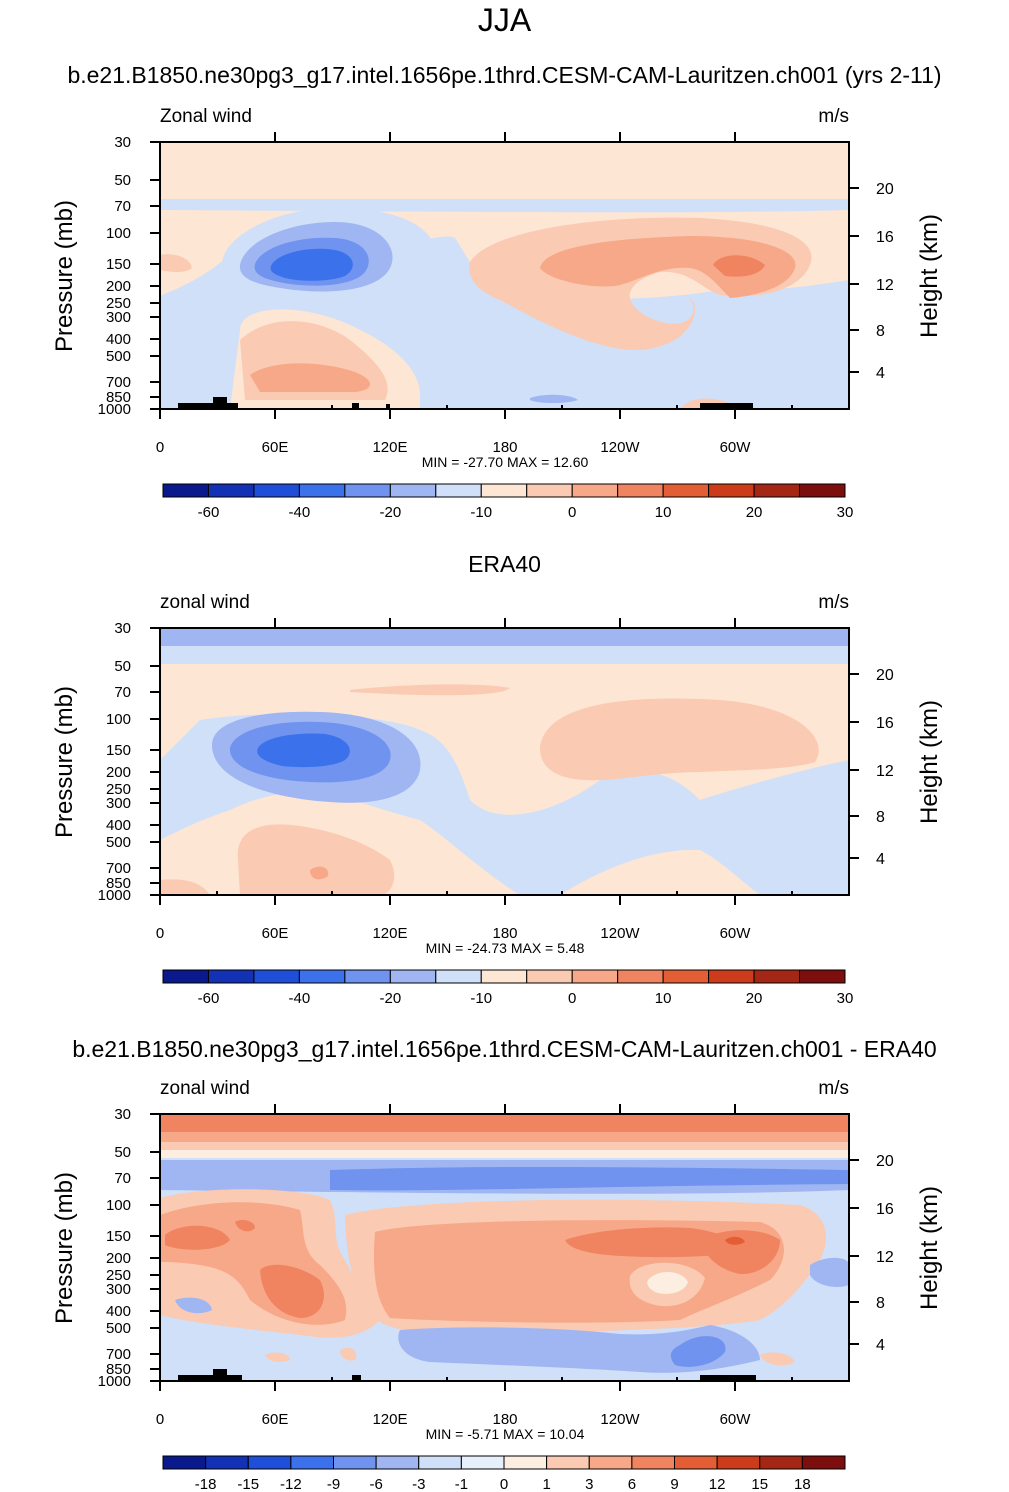  Describe the element at coordinates (206, 1484) in the screenshot. I see `colorbar-label: -18` at that location.